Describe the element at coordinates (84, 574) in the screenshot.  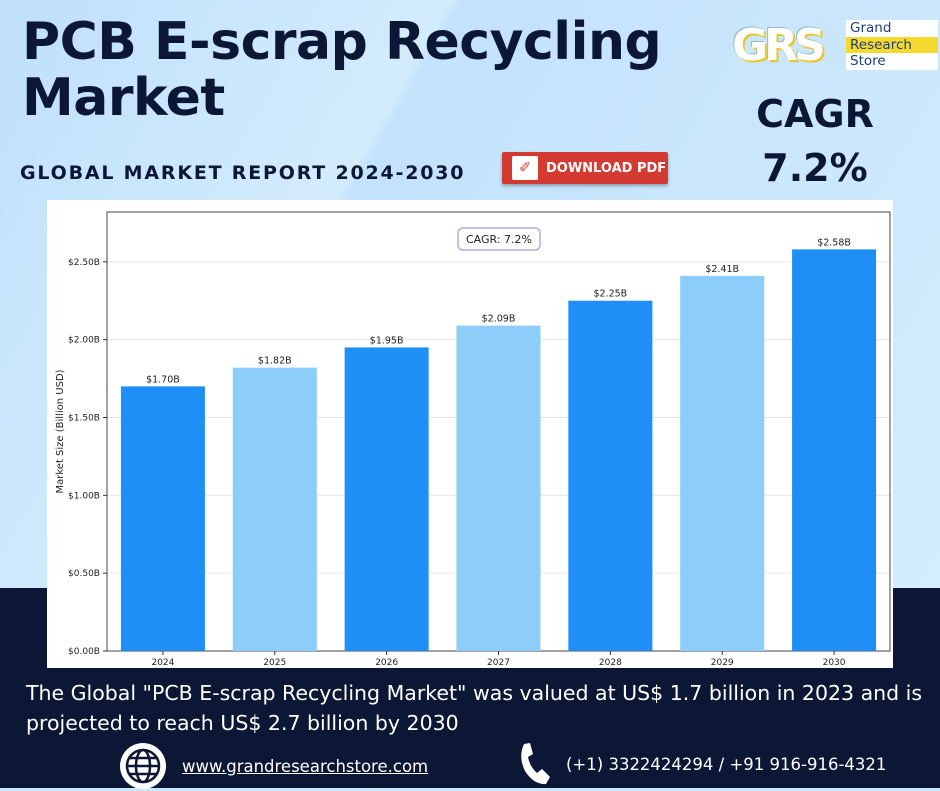
I see `y-tick-label: $0.50B` at that location.